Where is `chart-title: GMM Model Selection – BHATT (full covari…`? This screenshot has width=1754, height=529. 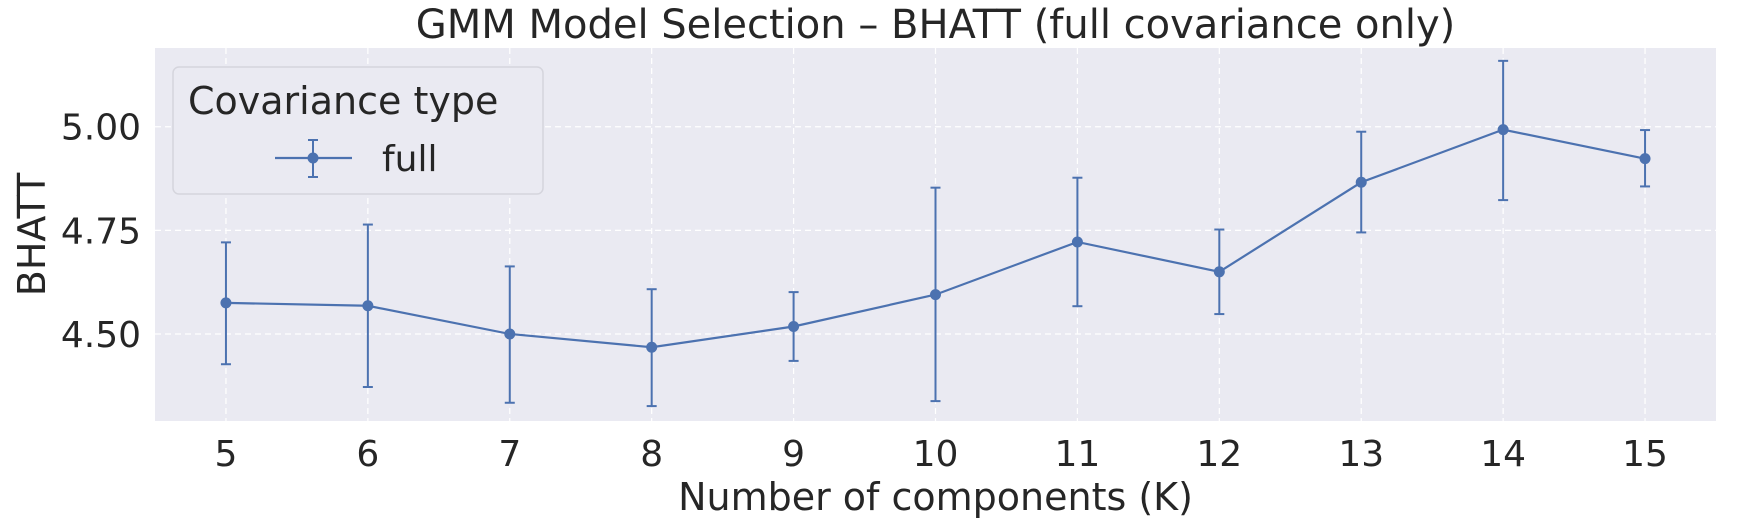 chart-title: GMM Model Selection – BHATT (full covari… is located at coordinates (936, 25).